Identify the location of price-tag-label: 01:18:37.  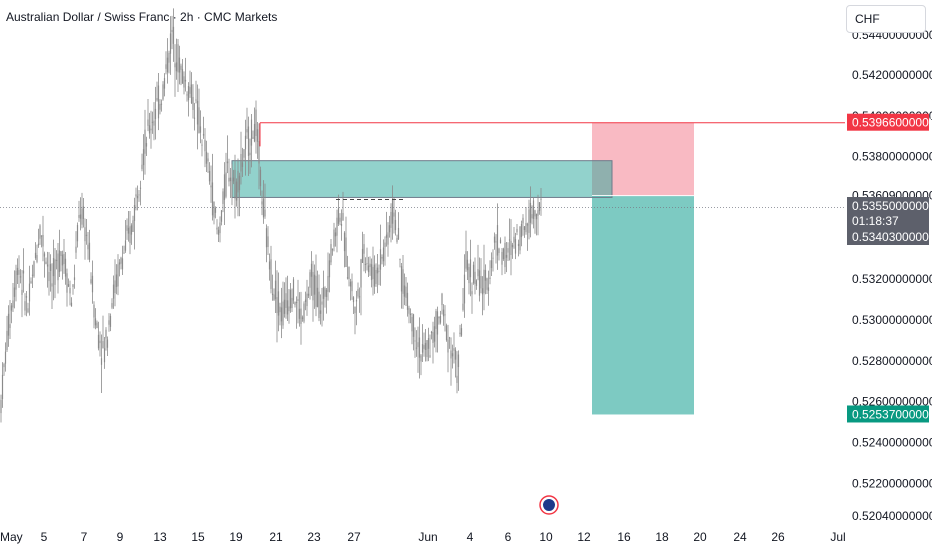
(875, 221).